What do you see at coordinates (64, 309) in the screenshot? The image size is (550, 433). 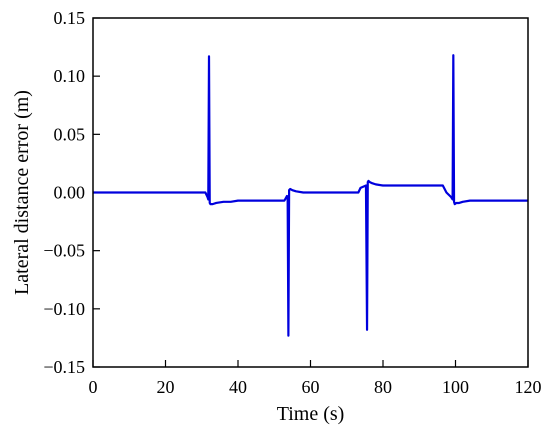 I see `y-tick-label: −0.10` at bounding box center [64, 309].